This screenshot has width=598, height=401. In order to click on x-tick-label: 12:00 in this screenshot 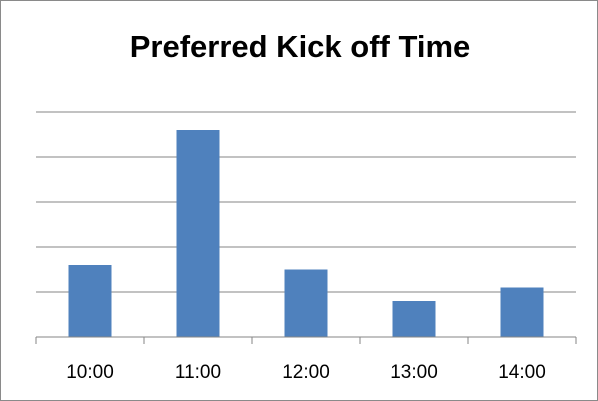, I will do `click(306, 372)`.